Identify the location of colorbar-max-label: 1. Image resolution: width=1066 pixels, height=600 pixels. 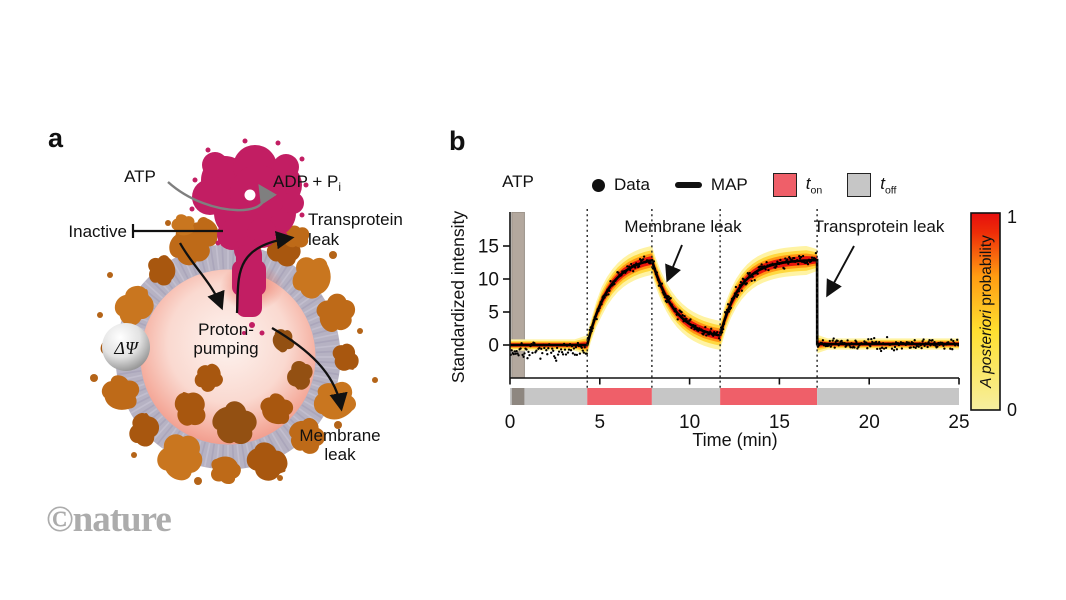
(1012, 217).